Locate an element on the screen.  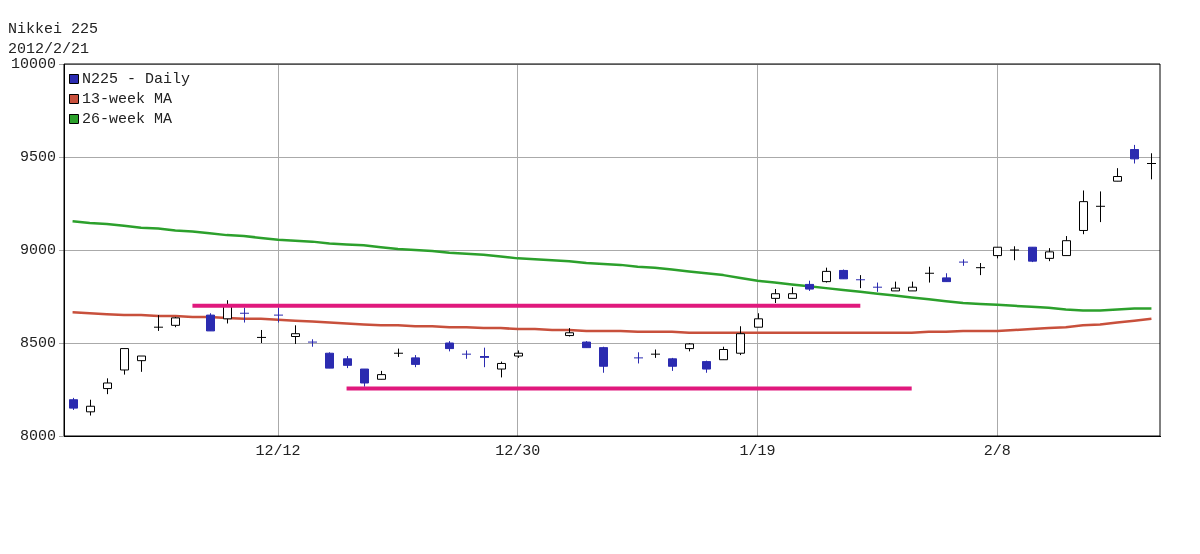
chart-subtitle: 2012/2/21 is located at coordinates (49, 49).